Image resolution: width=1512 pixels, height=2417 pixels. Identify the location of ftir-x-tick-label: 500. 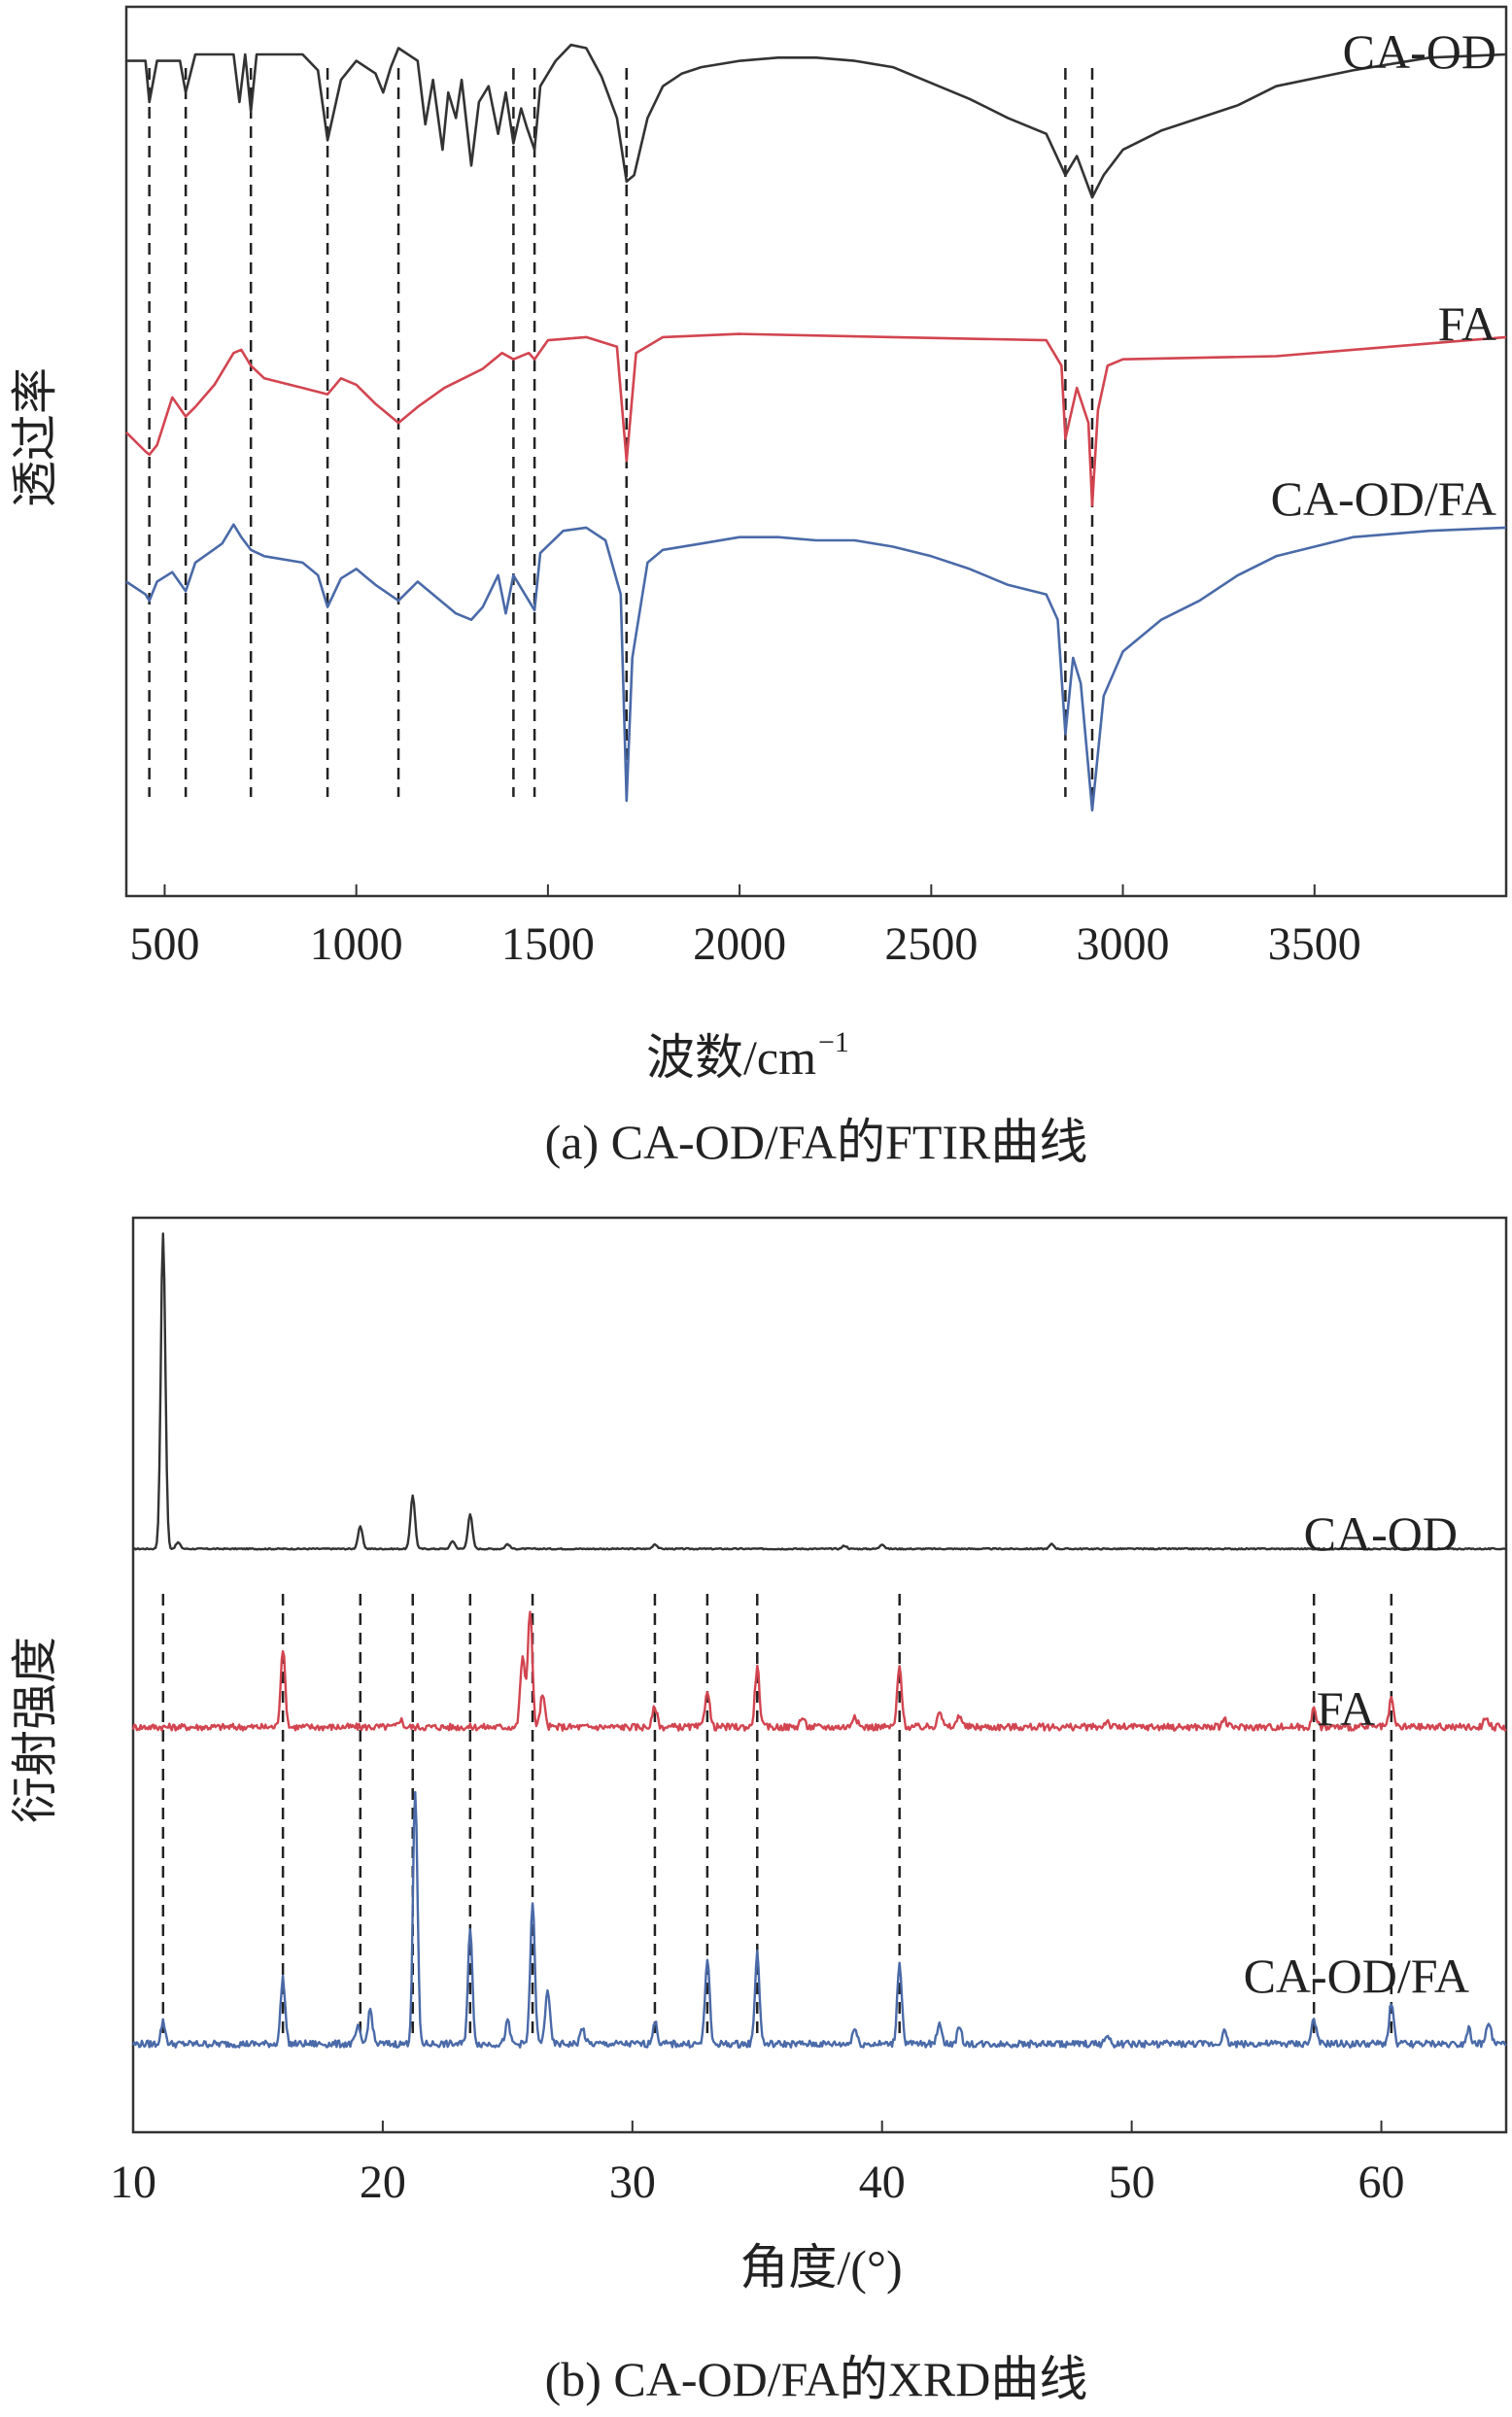
(164, 944).